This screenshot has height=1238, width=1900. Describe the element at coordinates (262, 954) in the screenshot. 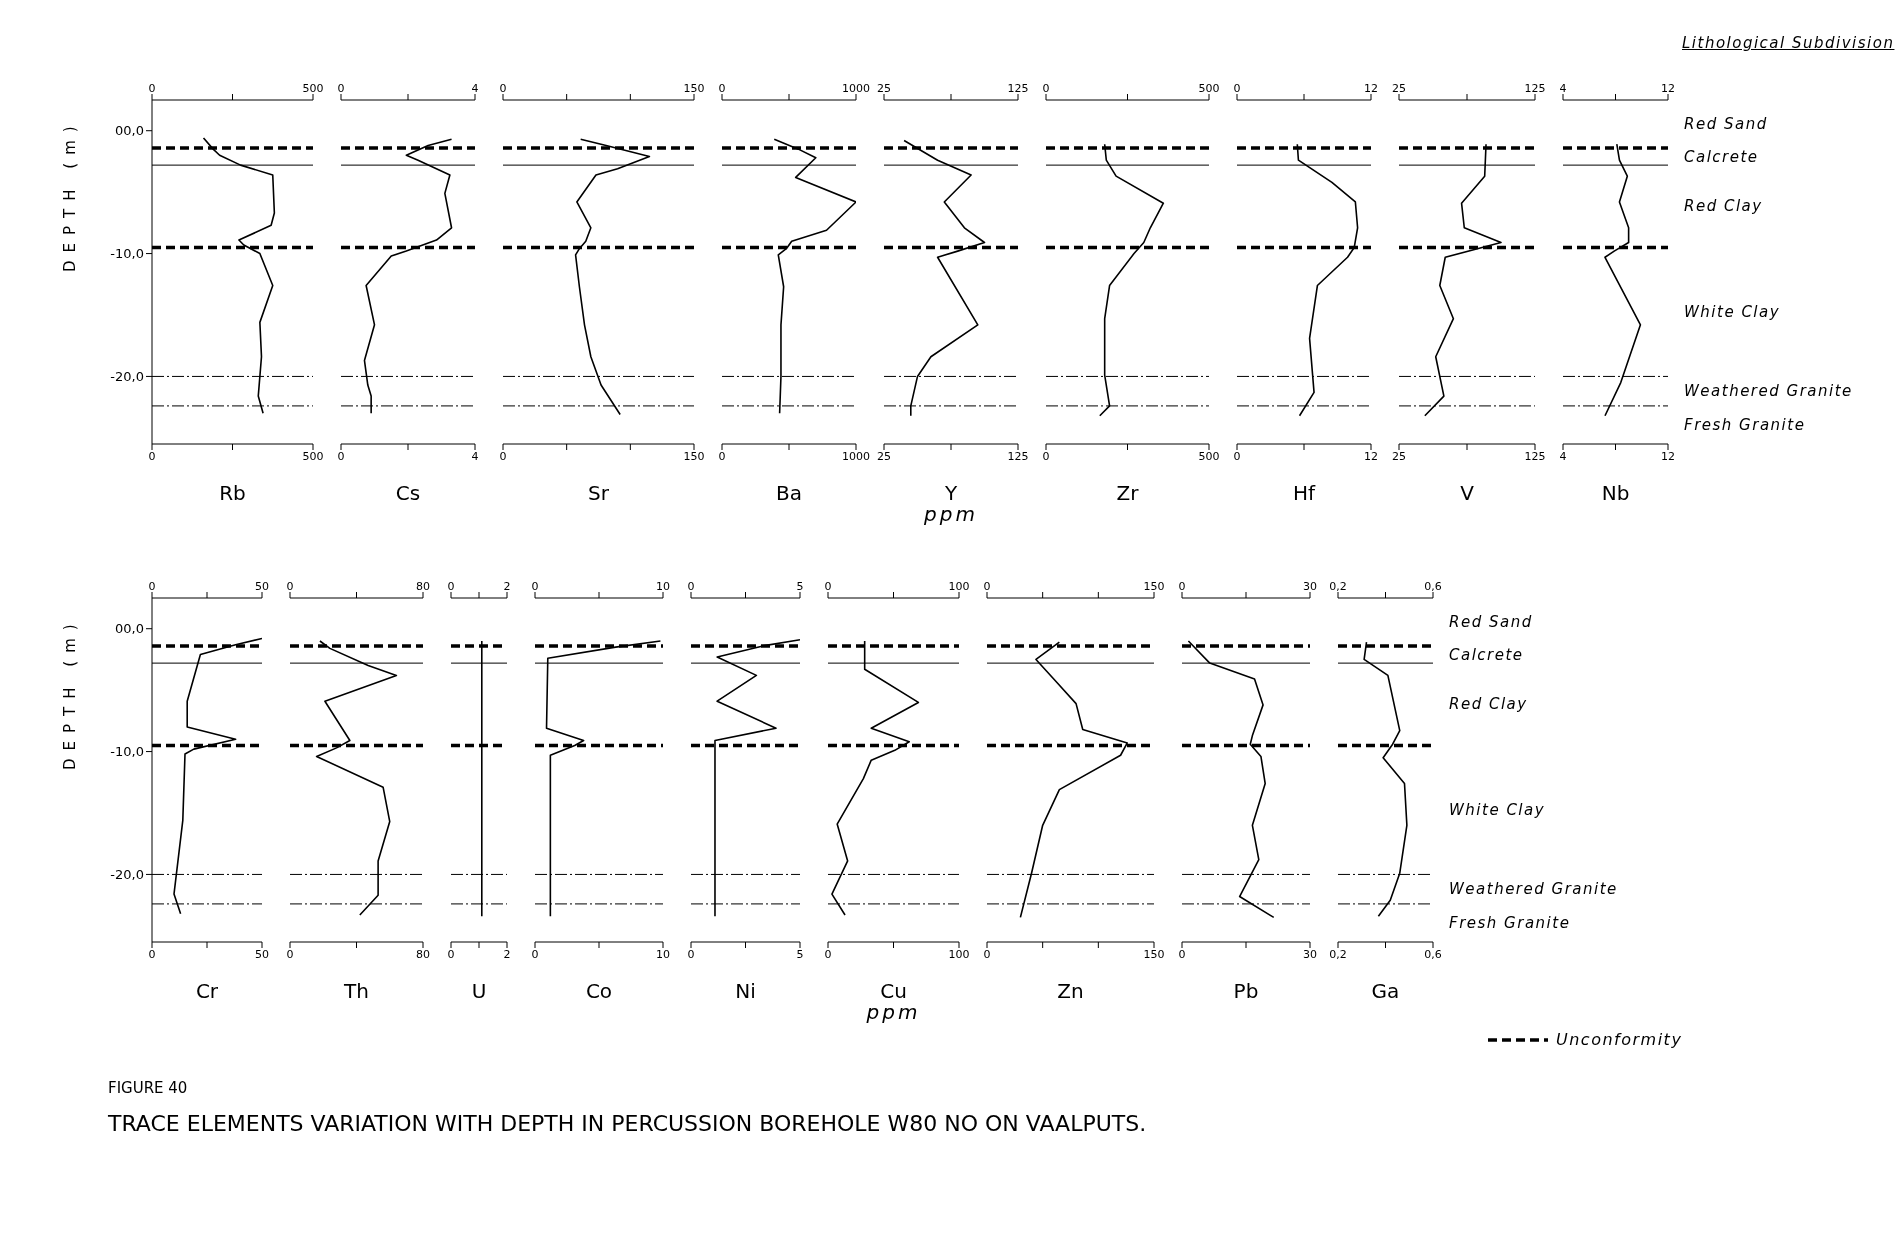

I see `x2-tick-label: 50` at that location.